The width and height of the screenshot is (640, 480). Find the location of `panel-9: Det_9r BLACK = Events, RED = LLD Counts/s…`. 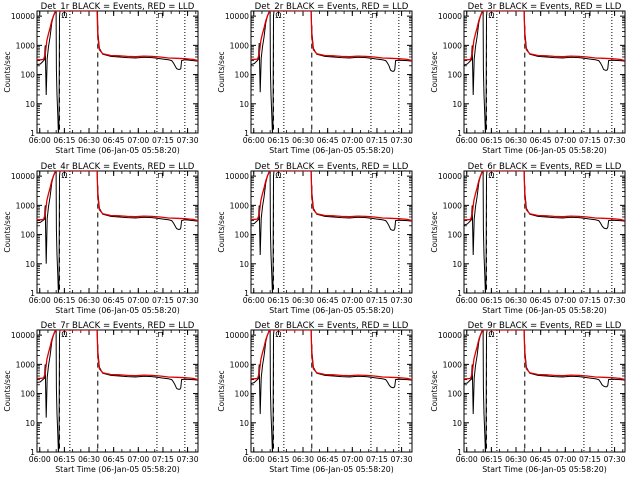

panel-9: Det_9r BLACK = Events, RED = LLD Counts/s… is located at coordinates (528, 397).